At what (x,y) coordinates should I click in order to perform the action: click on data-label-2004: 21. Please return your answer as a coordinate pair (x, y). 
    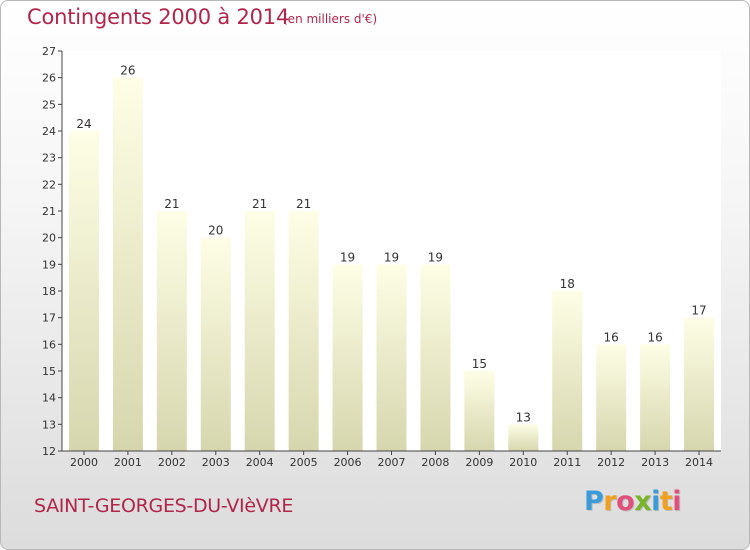
    Looking at the image, I should click on (259, 204).